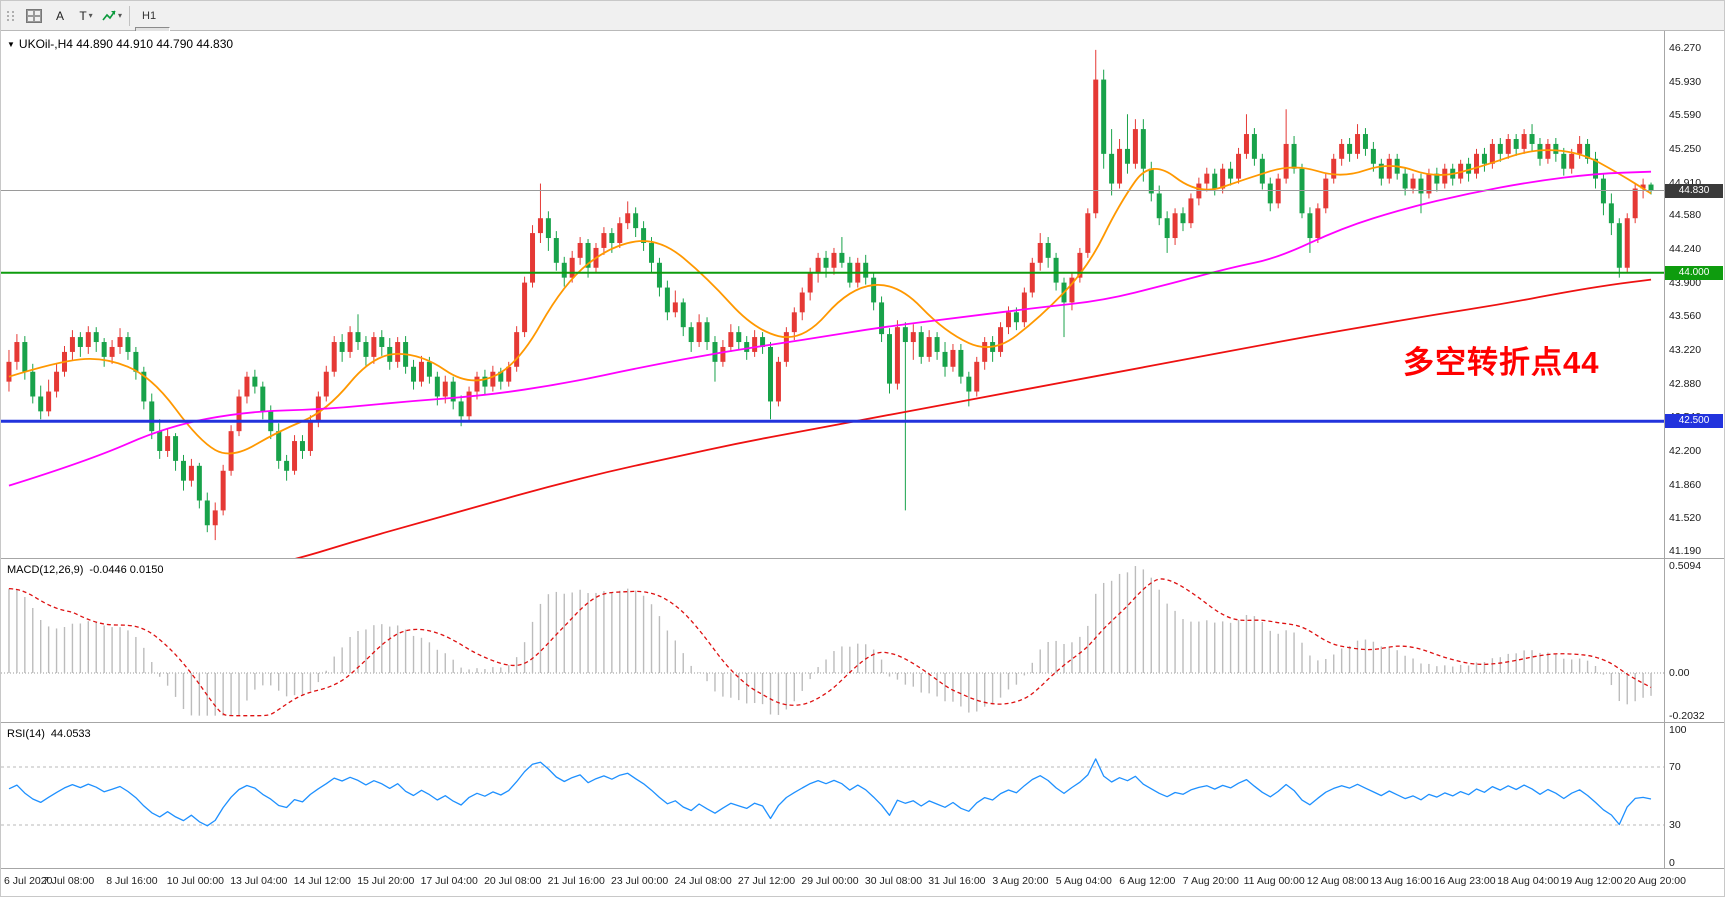 The height and width of the screenshot is (897, 1725). I want to click on price-axis-label: 42.880, so click(1685, 383).